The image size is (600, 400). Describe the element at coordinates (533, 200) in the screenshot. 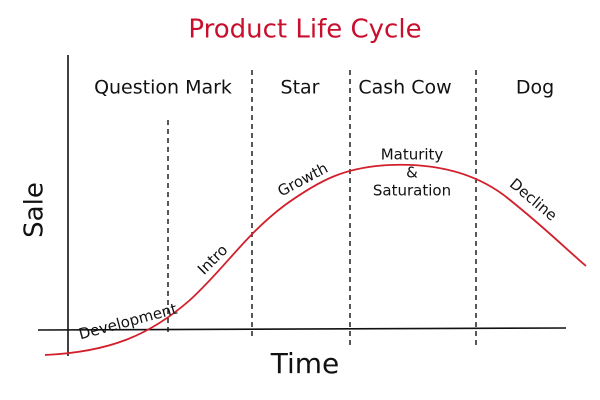

I see `stage-label: Decline` at that location.